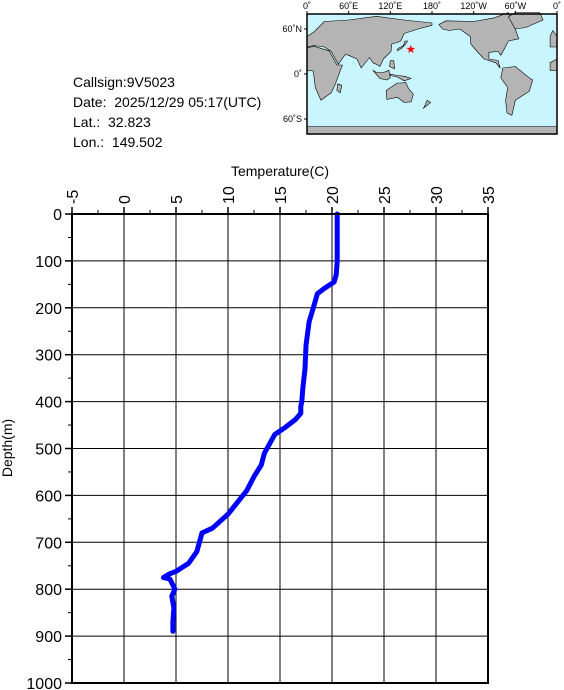  What do you see at coordinates (112, 122) in the screenshot?
I see `latitude-text: Lat.: 32.823` at bounding box center [112, 122].